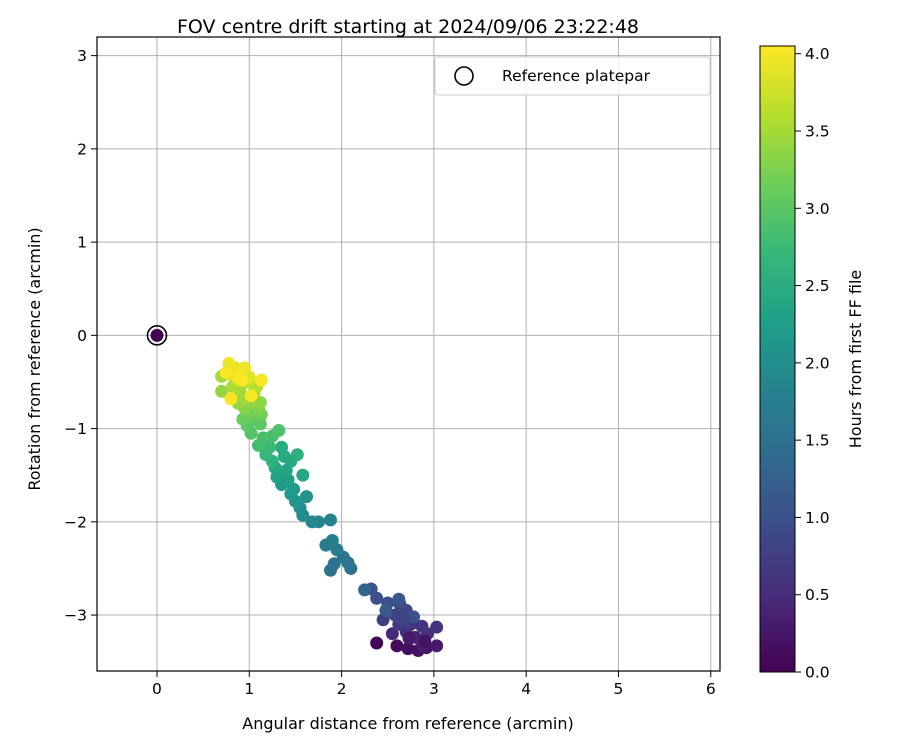 The image size is (900, 750). I want to click on y-axis-label: Rotation from reference (arcmin), so click(34, 358).